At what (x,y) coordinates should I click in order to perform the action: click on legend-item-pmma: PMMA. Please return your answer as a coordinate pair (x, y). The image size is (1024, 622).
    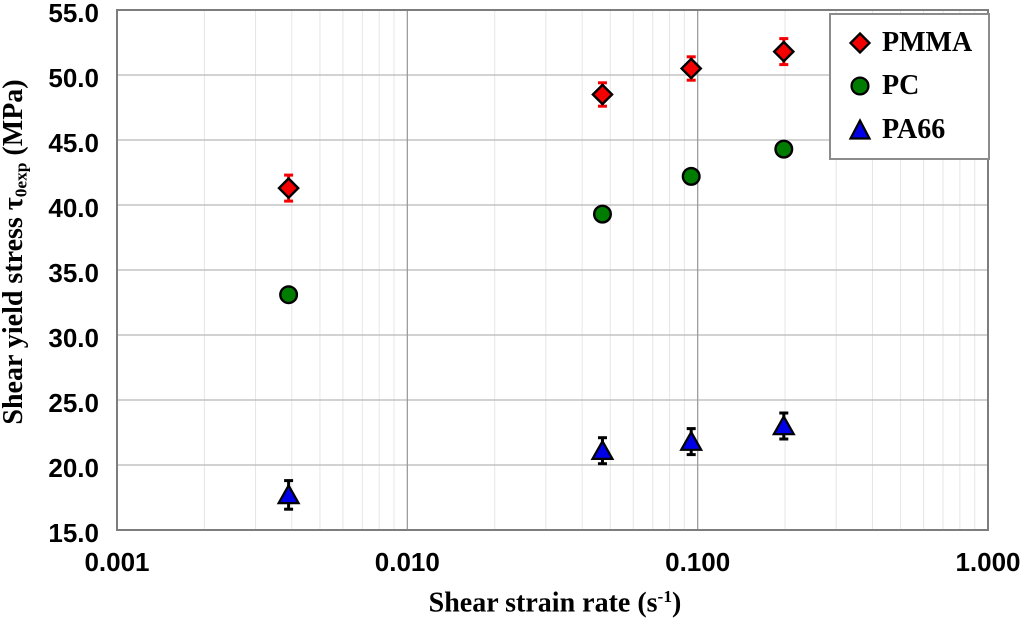
    Looking at the image, I should click on (917, 42).